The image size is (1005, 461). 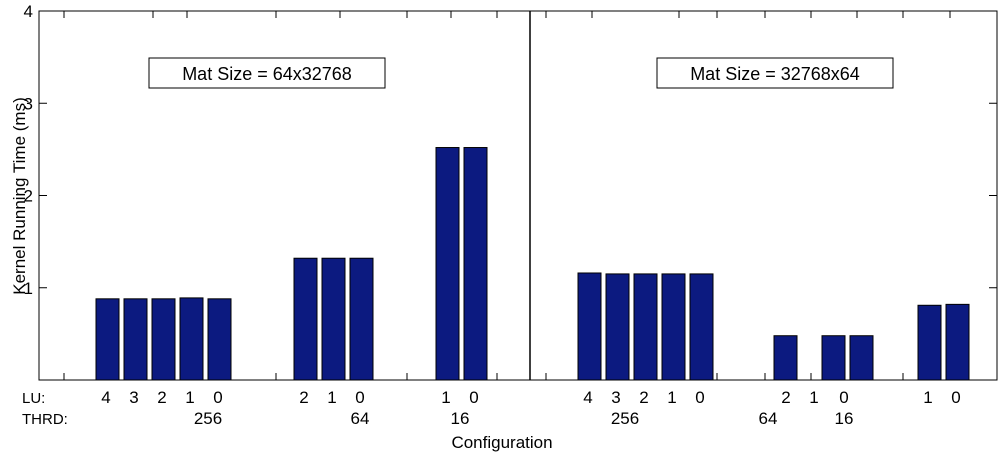 What do you see at coordinates (107, 339) in the screenshot?
I see `bar-p0-g0-b0` at bounding box center [107, 339].